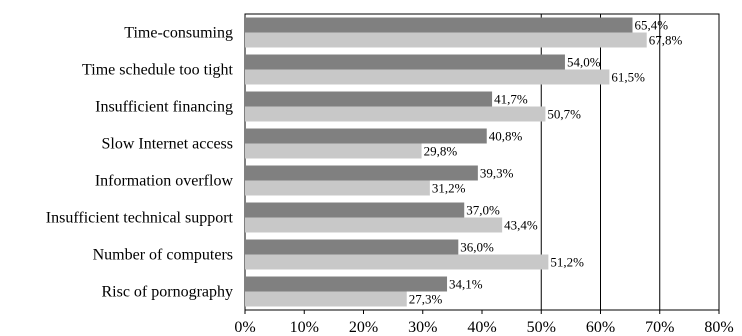 This screenshot has height=336, width=742. What do you see at coordinates (651, 25) in the screenshot?
I see `data-label: 65,4%` at bounding box center [651, 25].